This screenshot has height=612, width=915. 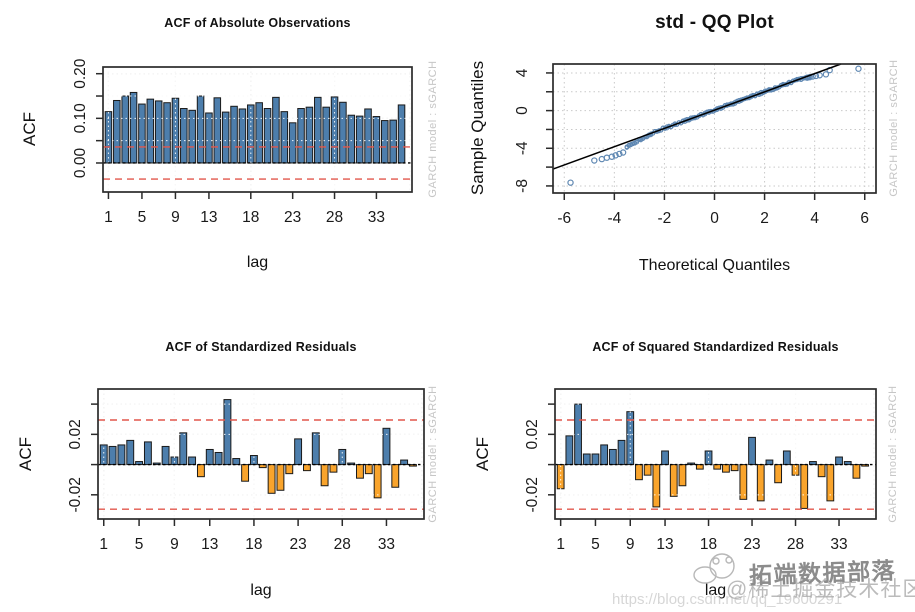 What do you see at coordinates (864, 218) in the screenshot?
I see `x-tick-label: 6` at bounding box center [864, 218].